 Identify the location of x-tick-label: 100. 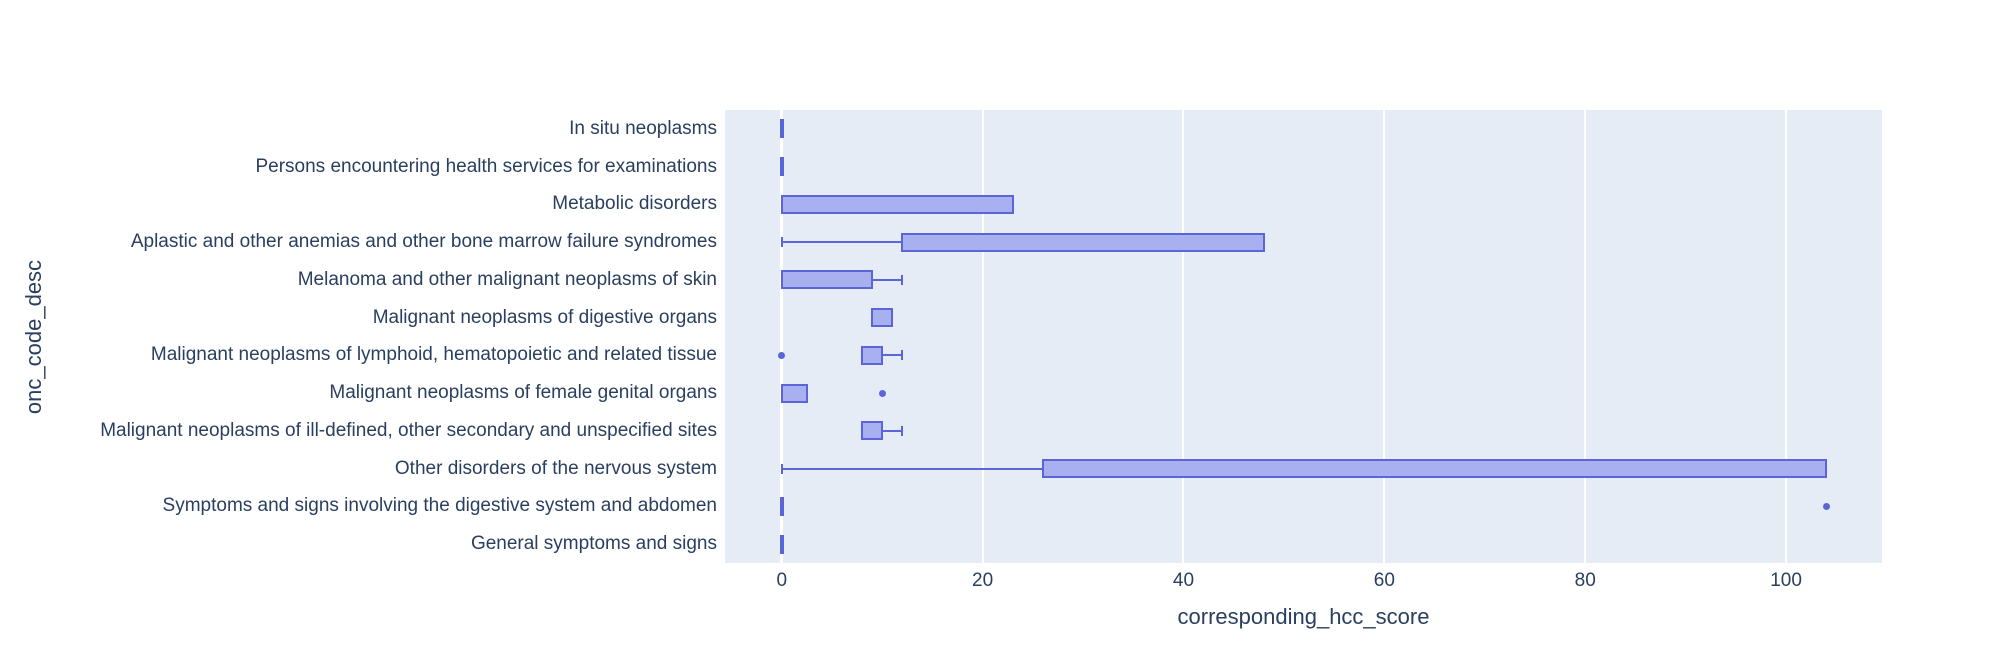
(1786, 580).